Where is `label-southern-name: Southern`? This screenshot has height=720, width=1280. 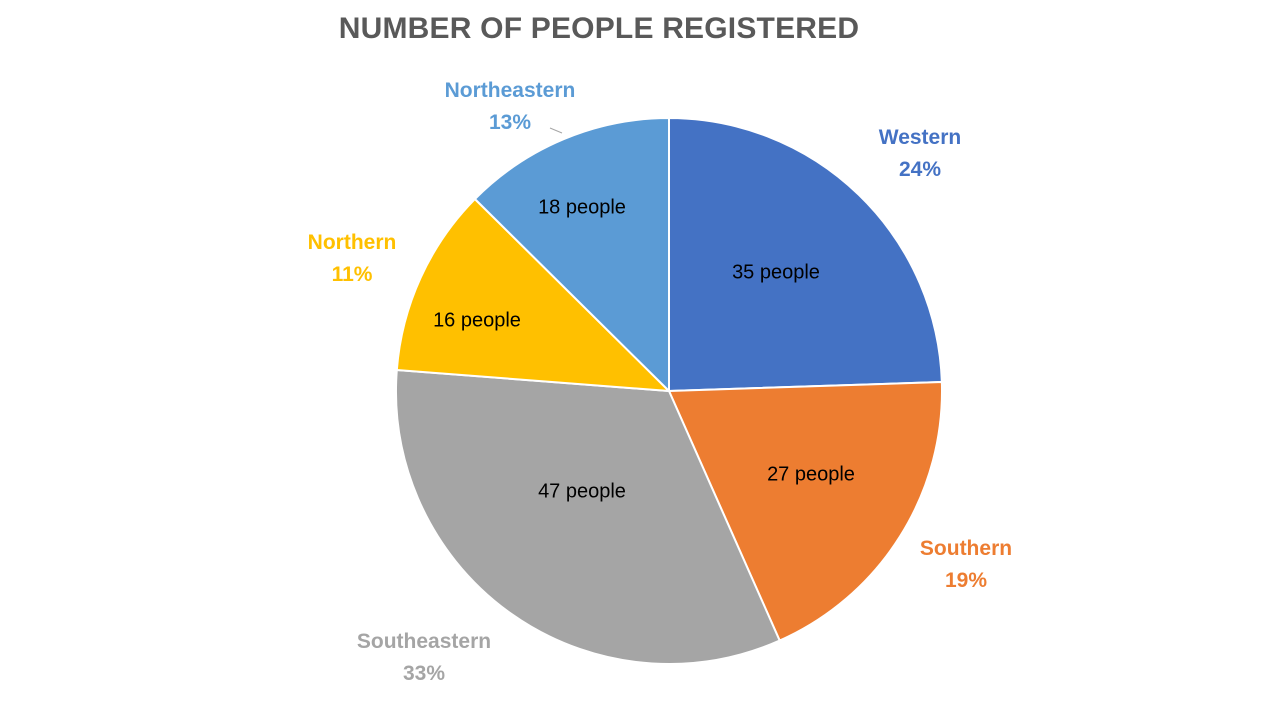 label-southern-name: Southern is located at coordinates (966, 548).